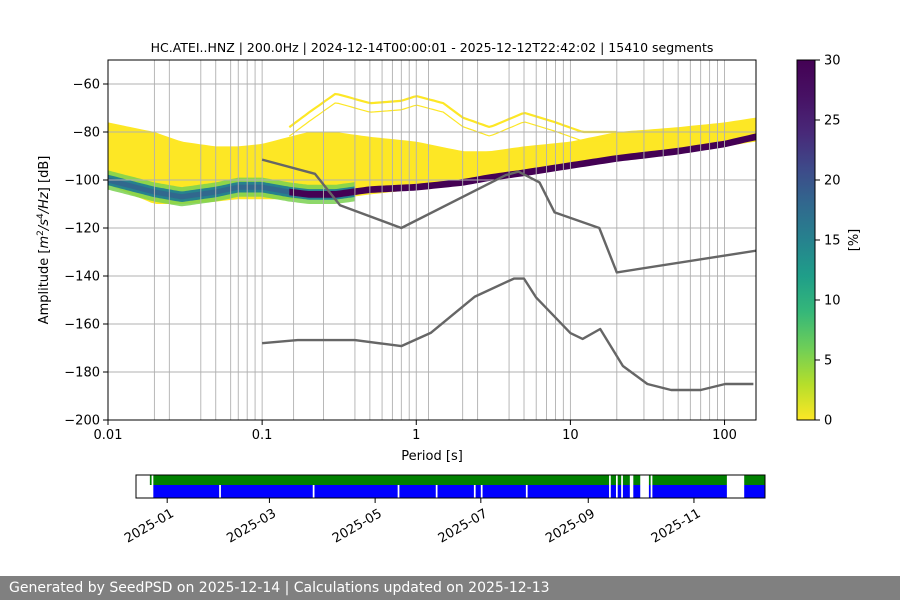 The image size is (900, 600). I want to click on y-axis-label-part: ] [dB], so click(44, 174).